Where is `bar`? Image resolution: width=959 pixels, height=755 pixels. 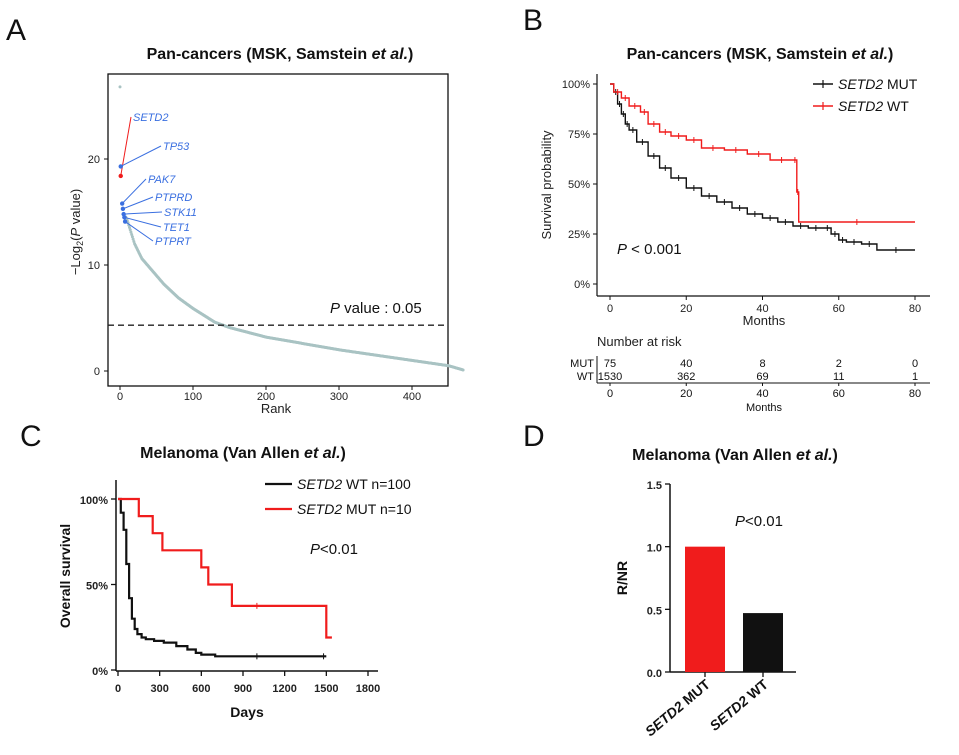 bar is located at coordinates (705, 609).